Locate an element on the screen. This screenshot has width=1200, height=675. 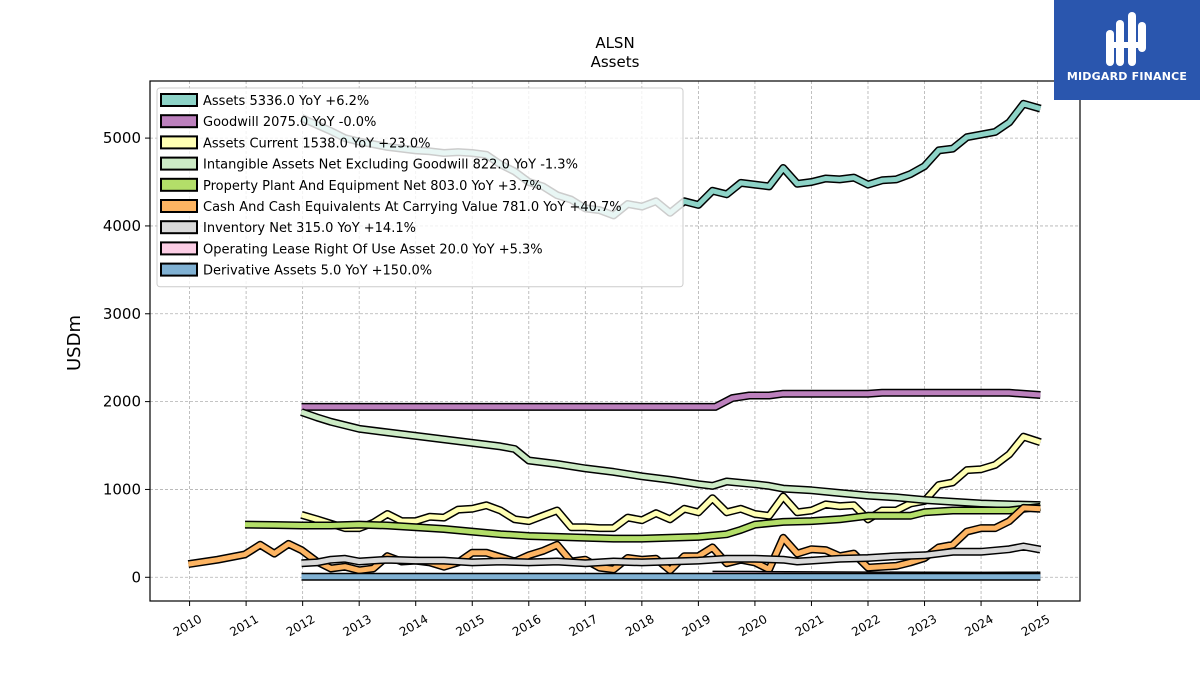
x-tick-label: 2015 is located at coordinates (470, 625).